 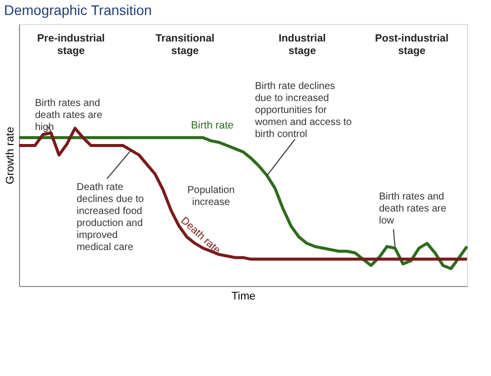 I want to click on series-label: Birth rate, so click(x=212, y=126).